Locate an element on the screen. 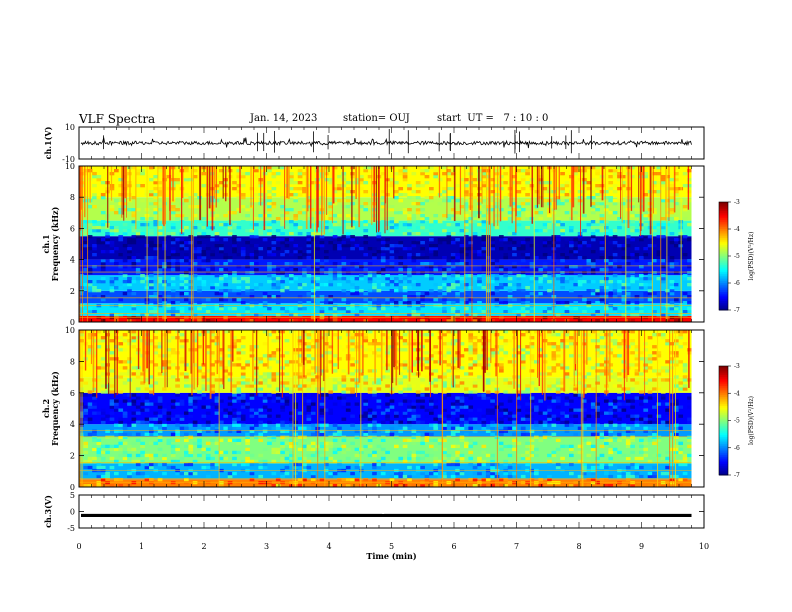  colorbar-tick-label: -4 is located at coordinates (737, 229).